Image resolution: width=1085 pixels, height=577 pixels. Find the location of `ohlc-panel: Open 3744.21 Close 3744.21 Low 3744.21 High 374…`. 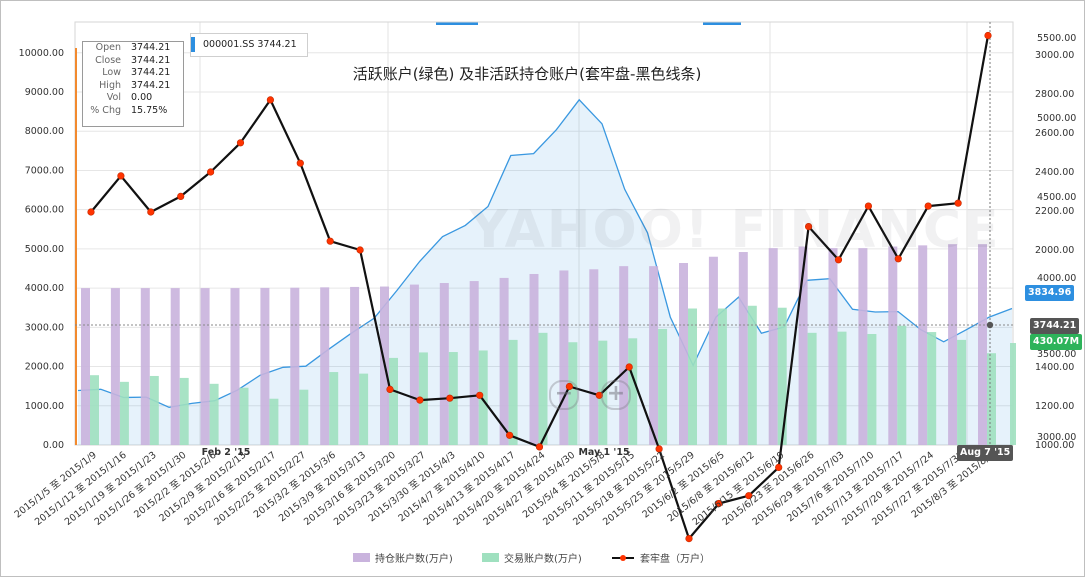

ohlc-panel: Open 3744.21 Close 3744.21 Low 3744.21 High 374… is located at coordinates (133, 84).